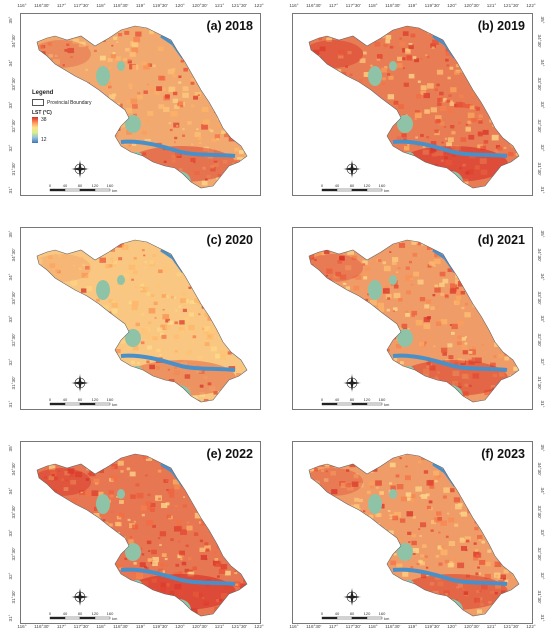 This screenshot has height=638, width=550. Describe the element at coordinates (387, 190) in the screenshot. I see `scale-unit: km` at that location.